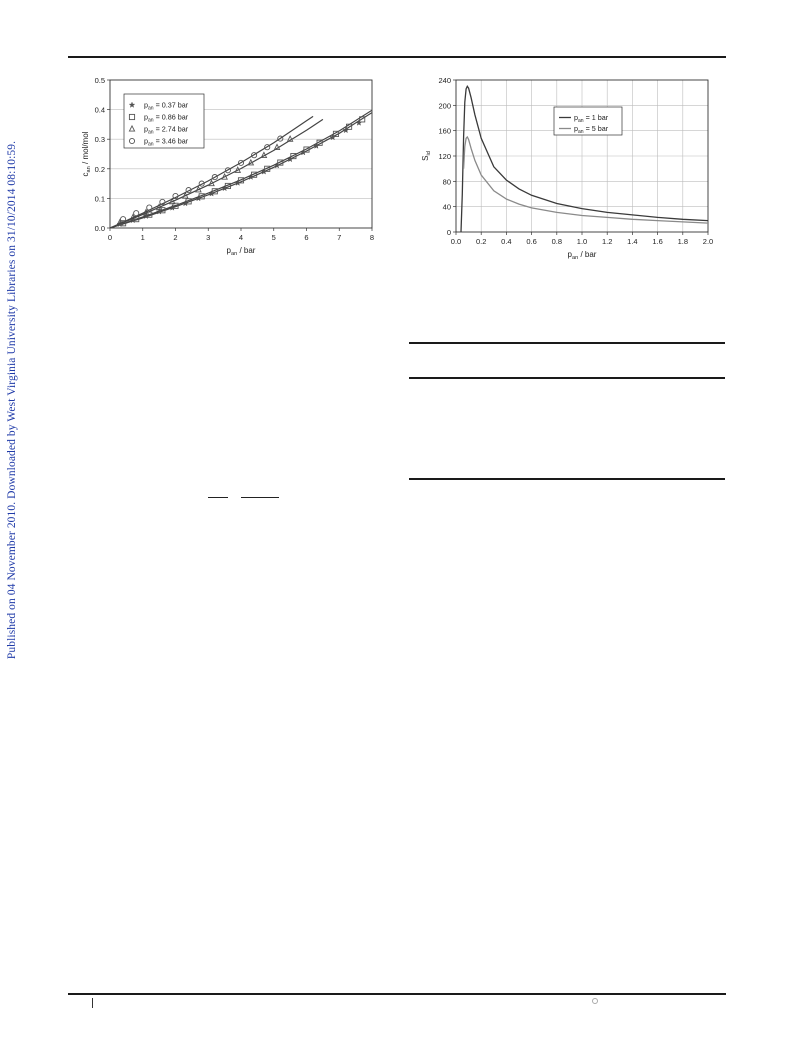  What do you see at coordinates (657, 241) in the screenshot?
I see `x-tick-label: 1.6` at bounding box center [657, 241].